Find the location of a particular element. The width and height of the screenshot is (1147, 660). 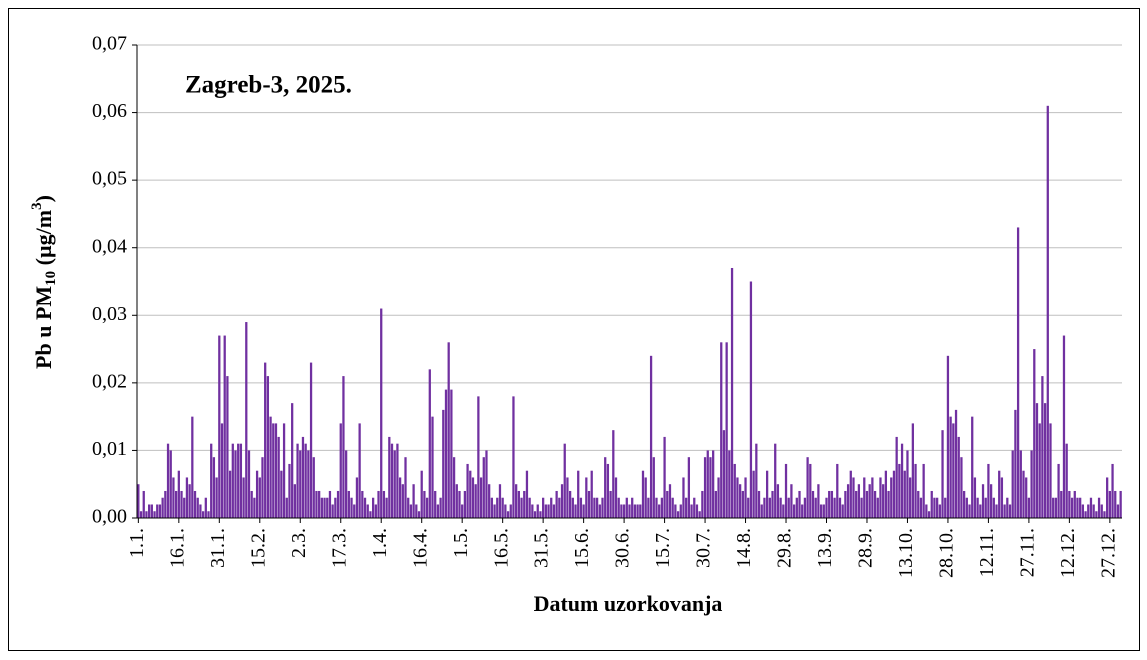

x-tick-label: 31.5. is located at coordinates (542, 548).